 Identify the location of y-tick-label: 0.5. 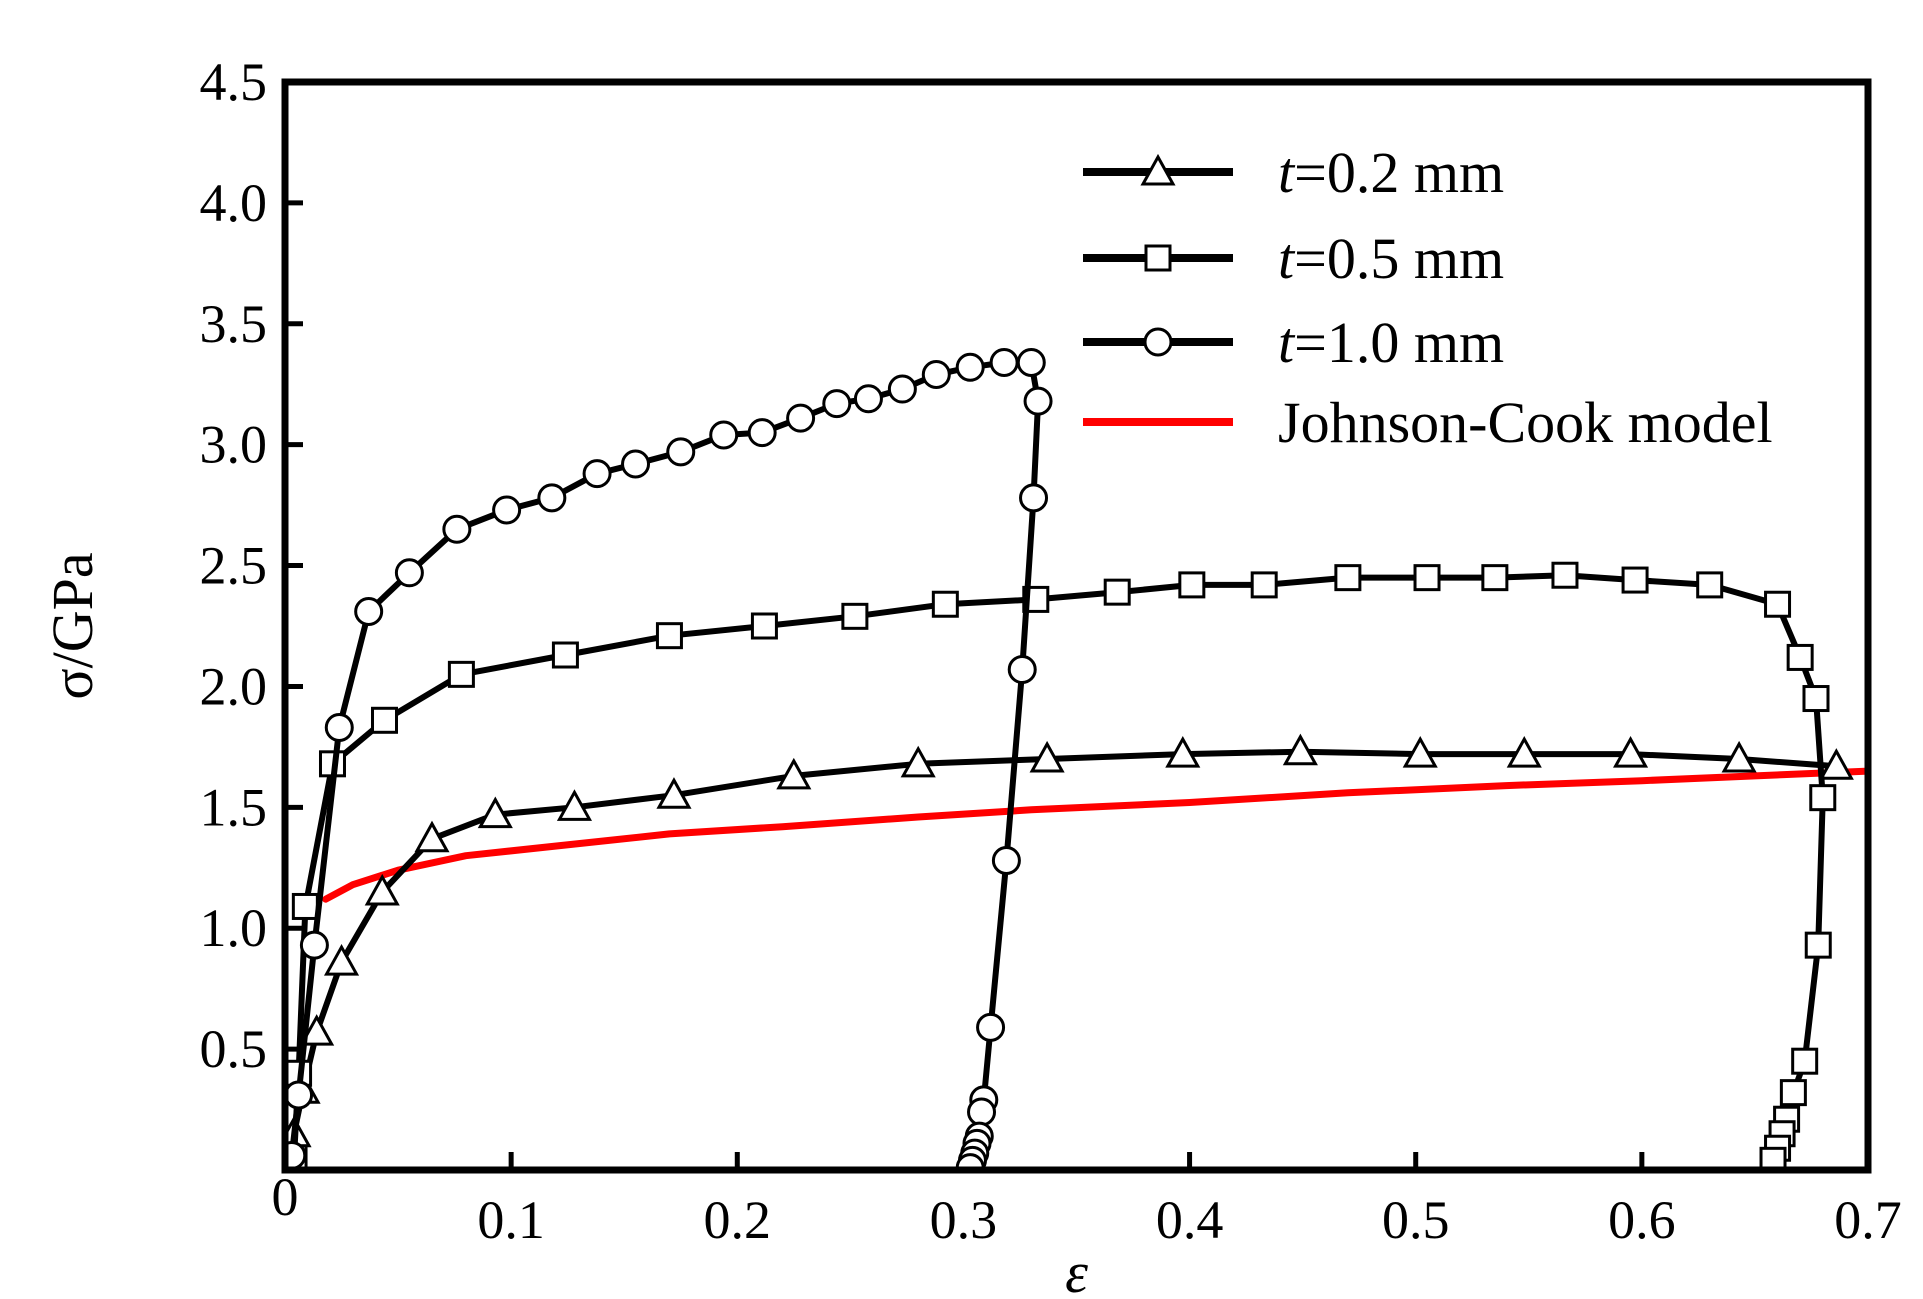
(234, 1049).